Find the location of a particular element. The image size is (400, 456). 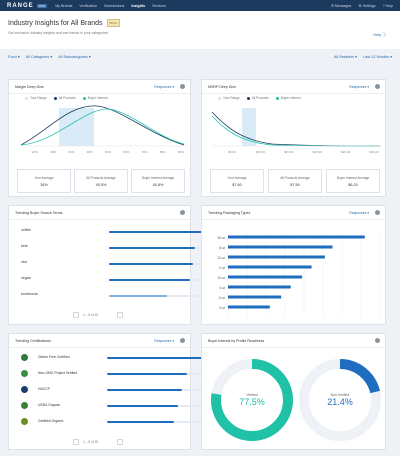

x-tick-label: $25.00 is located at coordinates (346, 152).